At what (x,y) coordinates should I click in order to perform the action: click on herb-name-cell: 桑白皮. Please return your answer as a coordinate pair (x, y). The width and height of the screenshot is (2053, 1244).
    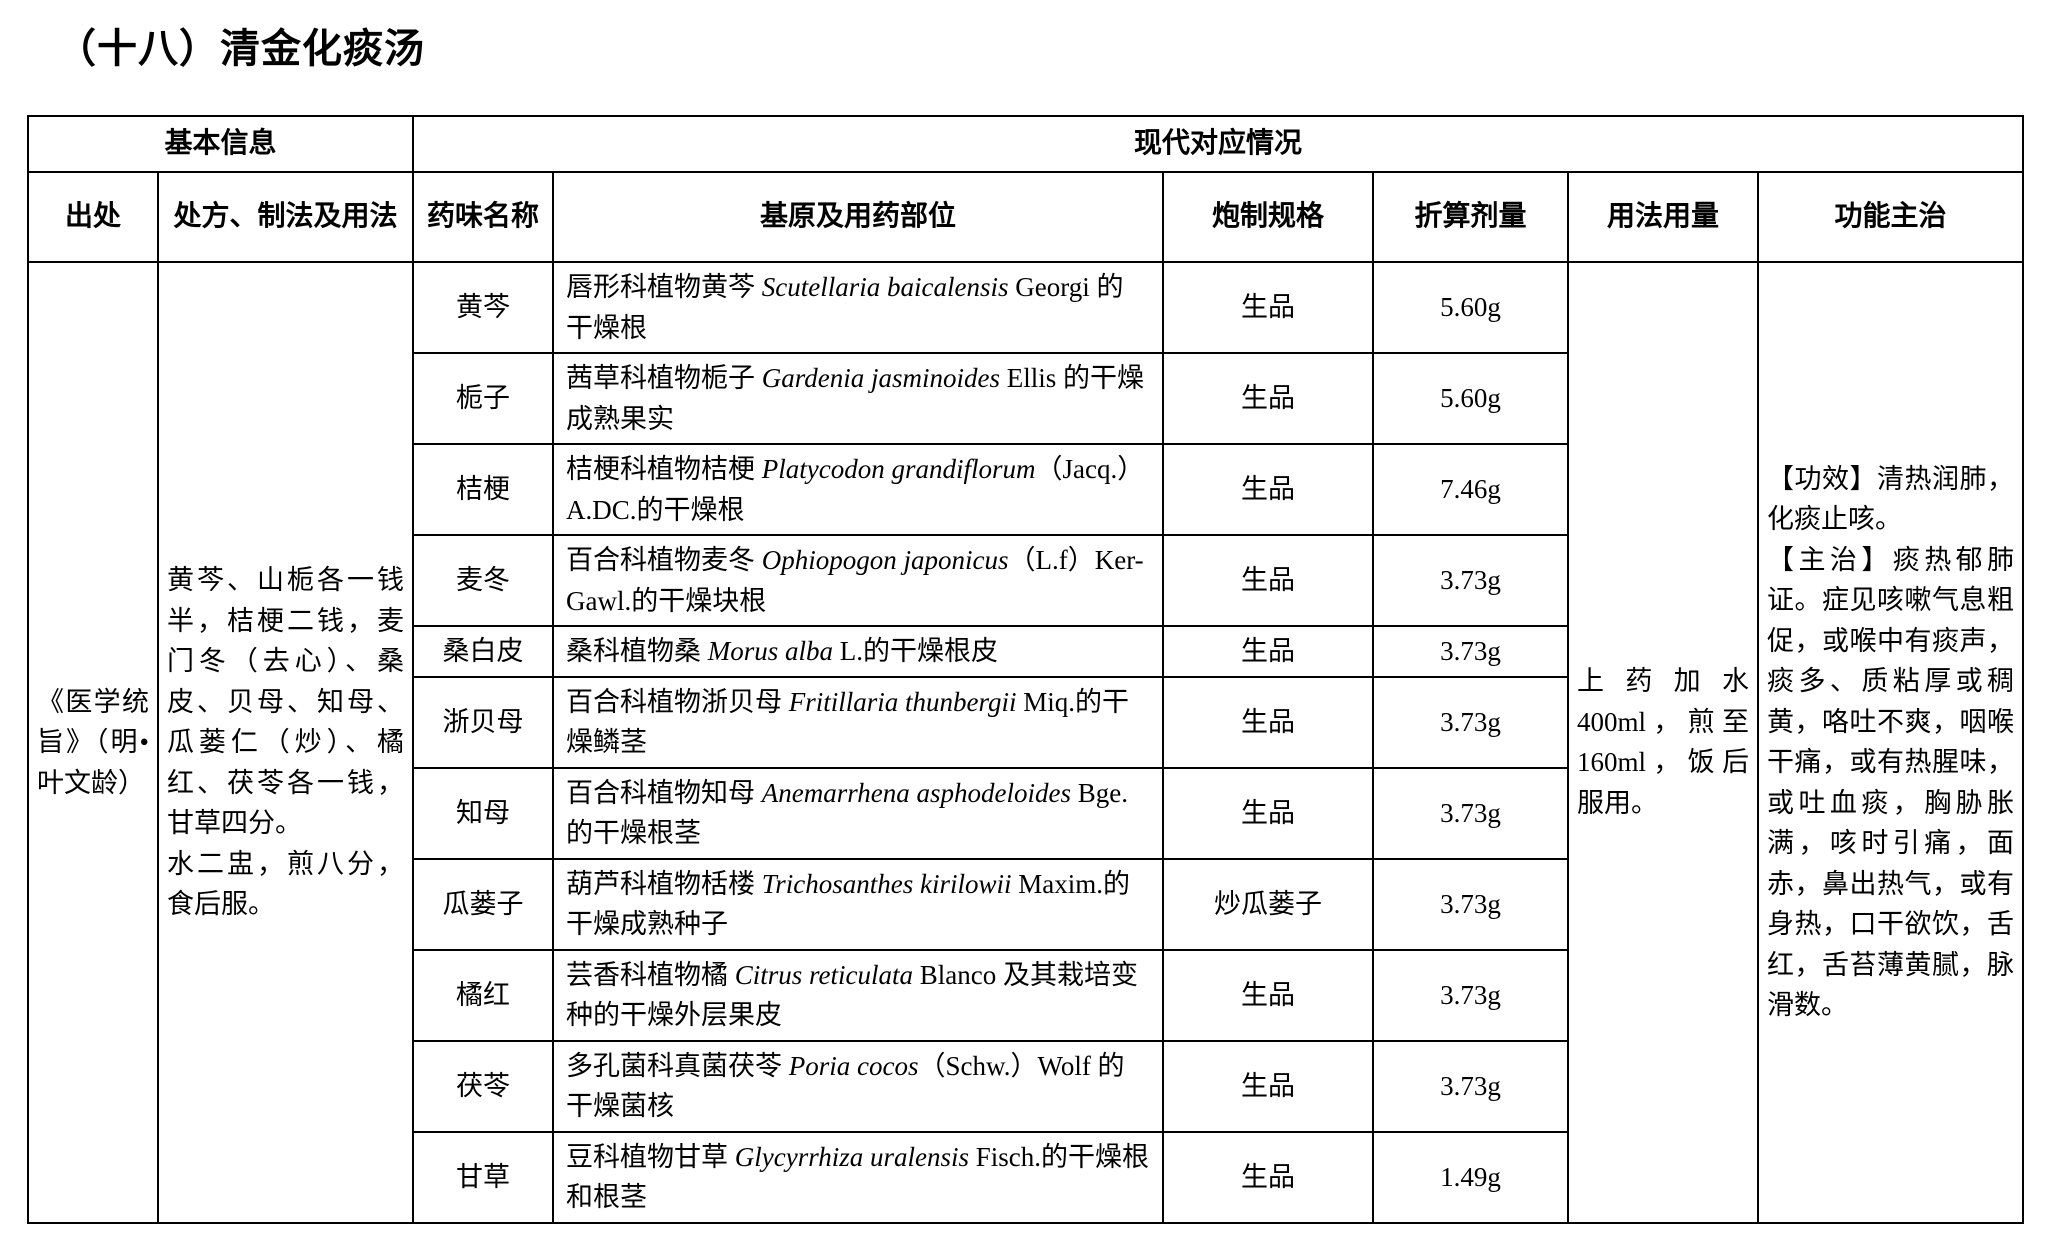
    Looking at the image, I should click on (483, 651).